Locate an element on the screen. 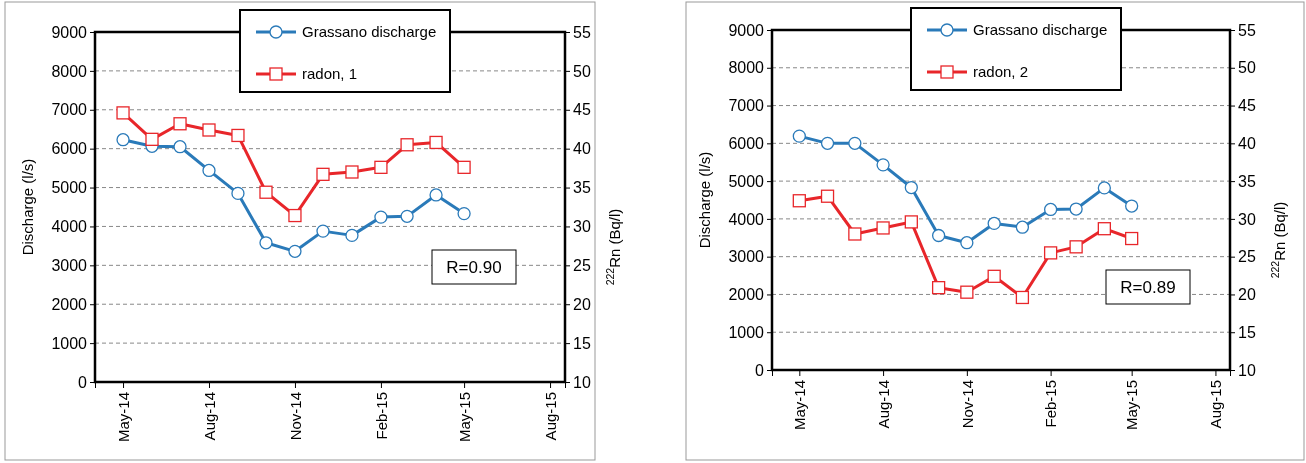  y2-tick-label: 40 is located at coordinates (1247, 143).